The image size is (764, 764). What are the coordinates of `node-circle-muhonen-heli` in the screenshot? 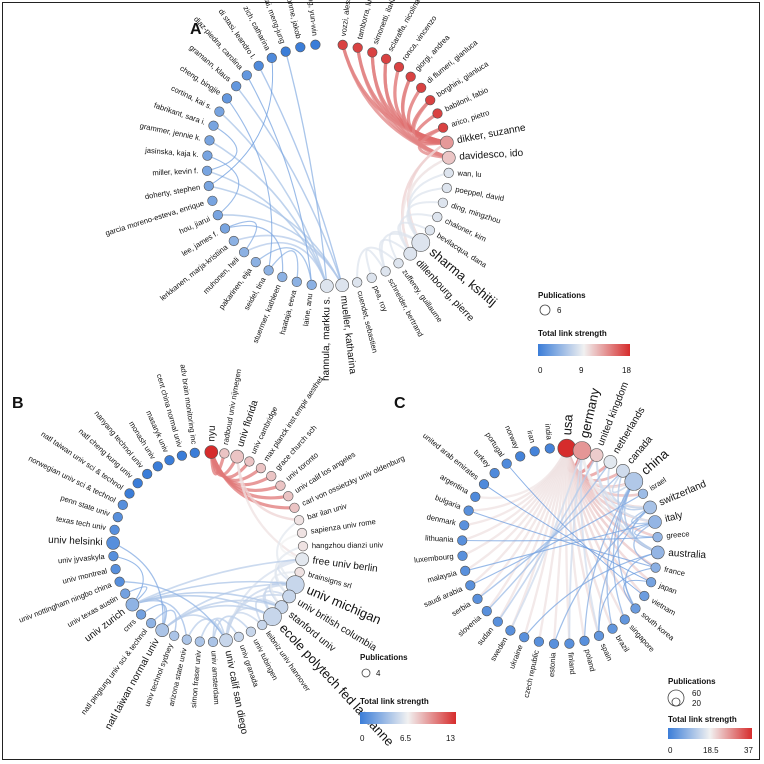 It's located at (244, 252).